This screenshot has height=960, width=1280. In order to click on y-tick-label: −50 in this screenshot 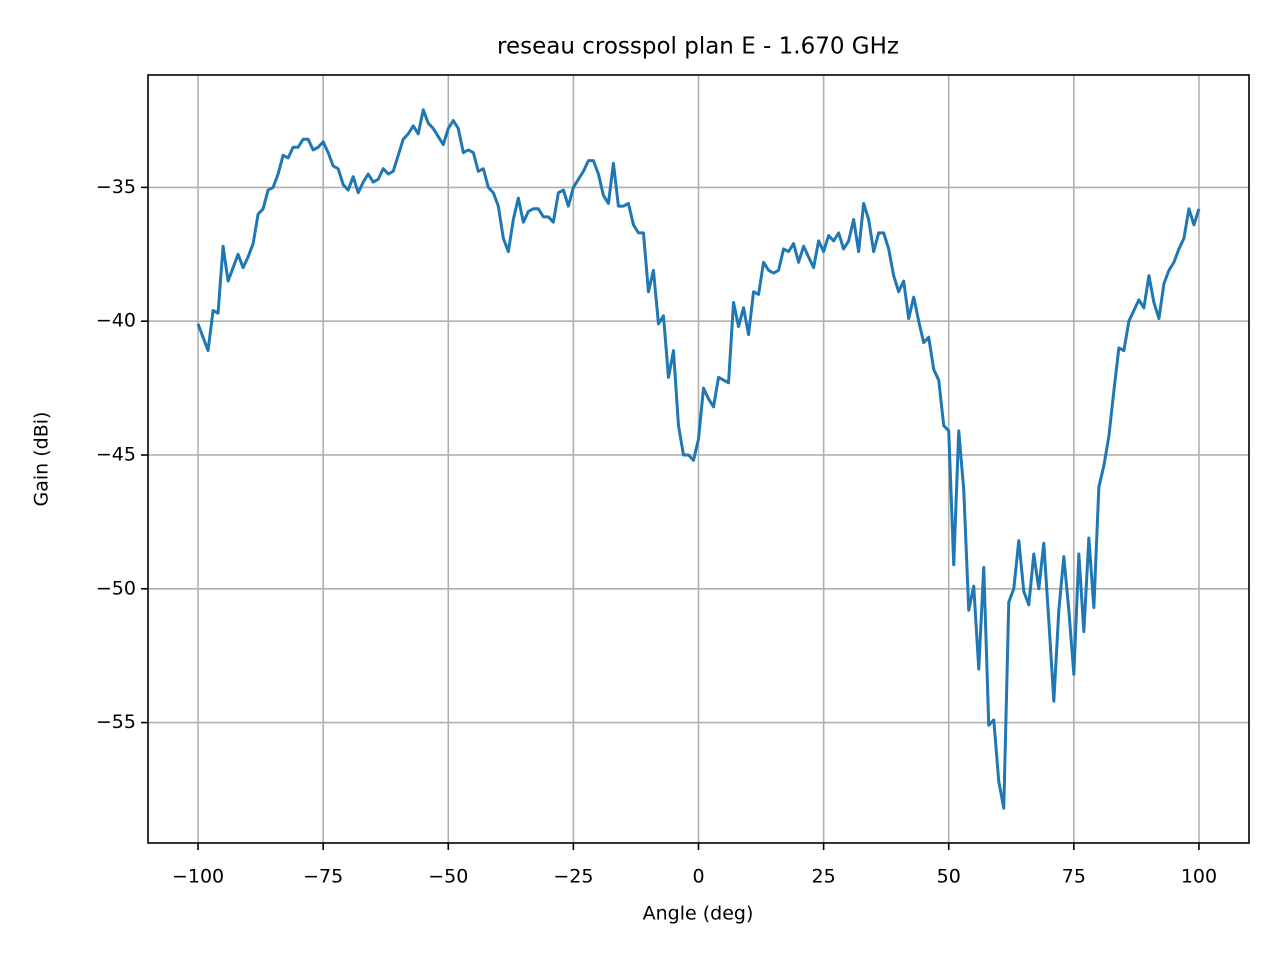, I will do `click(116, 588)`.